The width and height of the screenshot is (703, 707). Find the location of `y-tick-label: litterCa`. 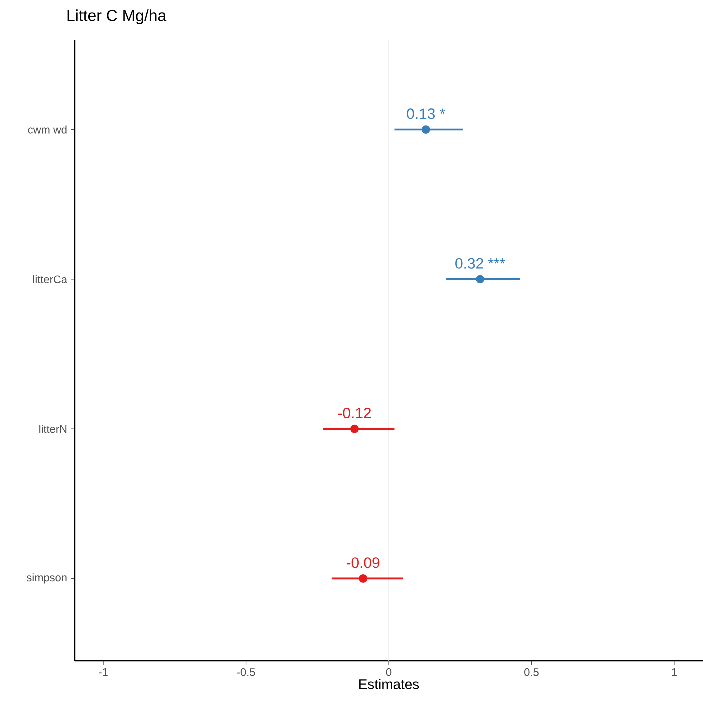

y-tick-label: litterCa is located at coordinates (51, 279).